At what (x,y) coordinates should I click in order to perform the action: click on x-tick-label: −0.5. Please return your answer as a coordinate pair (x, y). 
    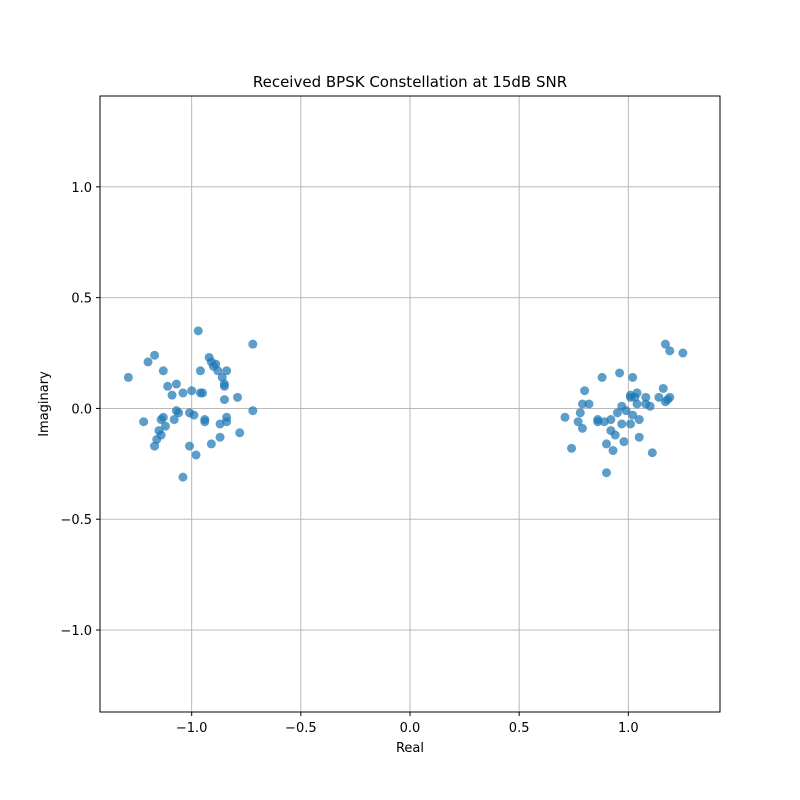
    Looking at the image, I should click on (301, 728).